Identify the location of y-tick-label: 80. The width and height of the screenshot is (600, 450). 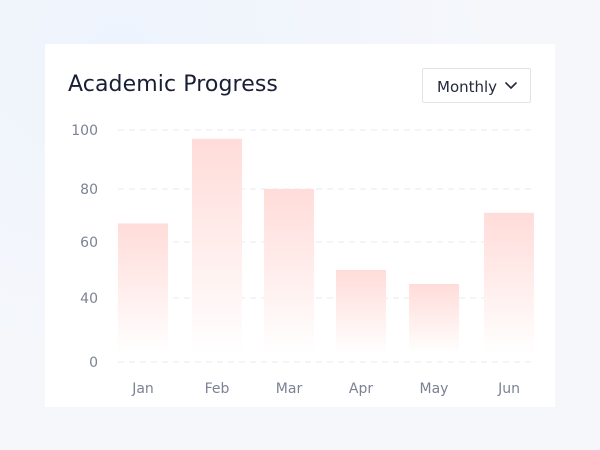
(89, 190).